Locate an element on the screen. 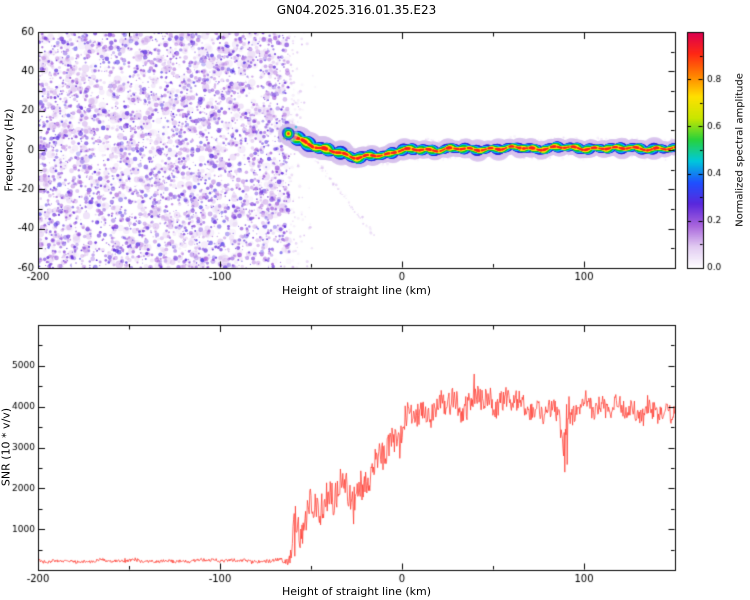  colorbar-label: Normalized spectral amplitude is located at coordinates (740, 150).